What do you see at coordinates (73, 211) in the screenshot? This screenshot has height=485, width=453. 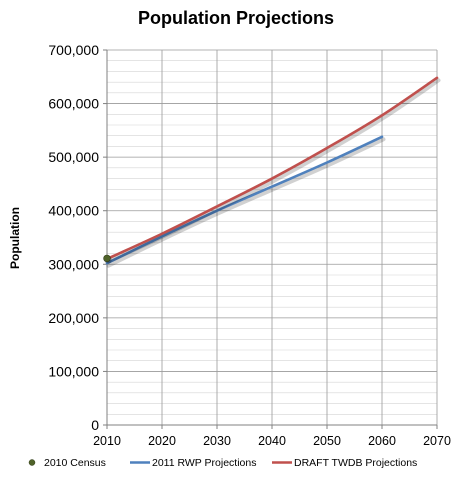 I see `y-tick-label: 400,000` at bounding box center [73, 211].